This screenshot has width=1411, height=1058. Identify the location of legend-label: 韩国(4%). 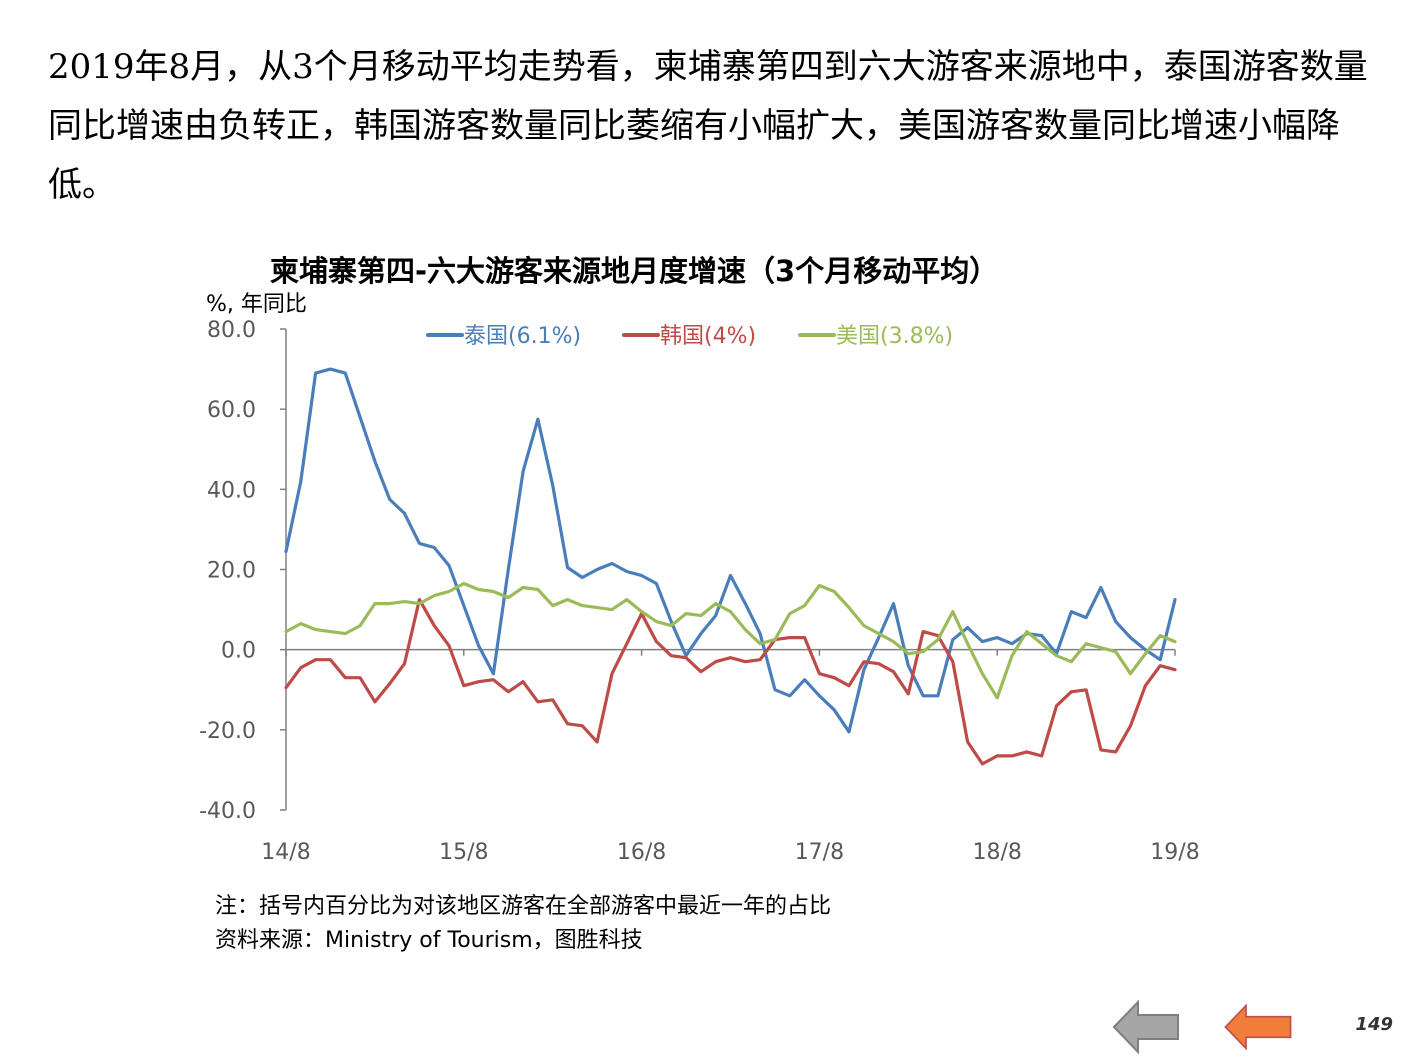
(708, 336).